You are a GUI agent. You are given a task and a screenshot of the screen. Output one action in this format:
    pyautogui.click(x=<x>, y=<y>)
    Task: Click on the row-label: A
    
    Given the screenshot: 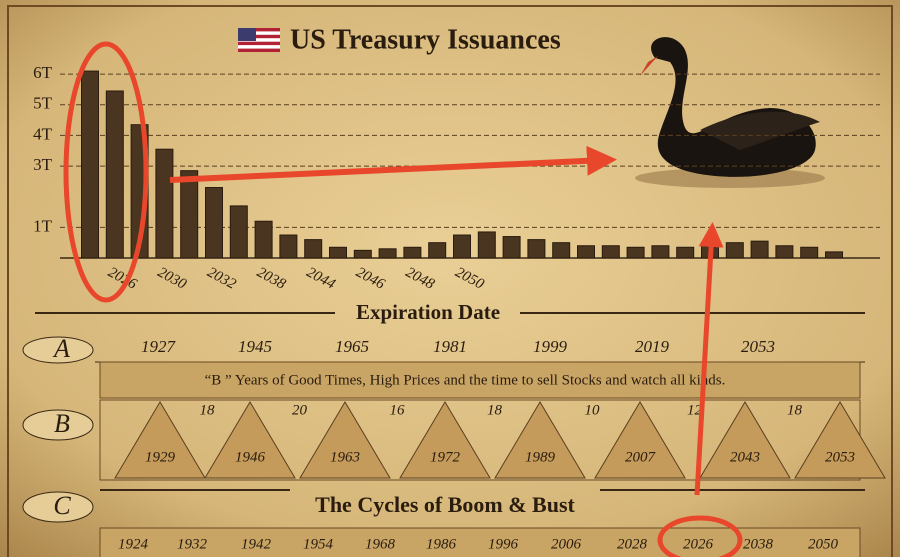 What is the action you would take?
    pyautogui.click(x=61, y=348)
    